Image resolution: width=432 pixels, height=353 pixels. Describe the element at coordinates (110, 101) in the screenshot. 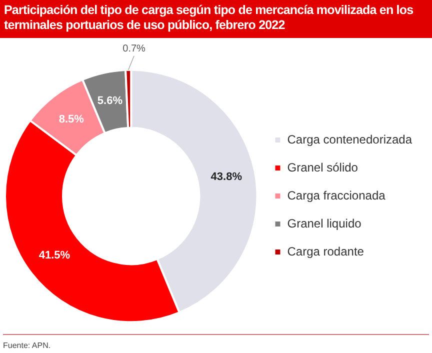

I see `data-label: 5.6%` at that location.